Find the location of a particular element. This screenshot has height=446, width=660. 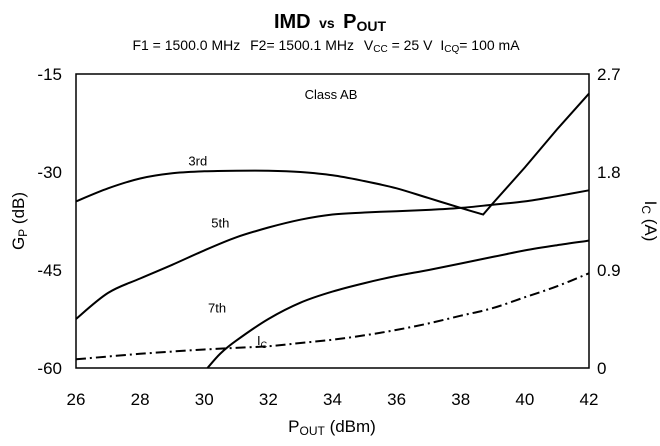

y-left-tick-label: -15 is located at coordinates (49, 74).